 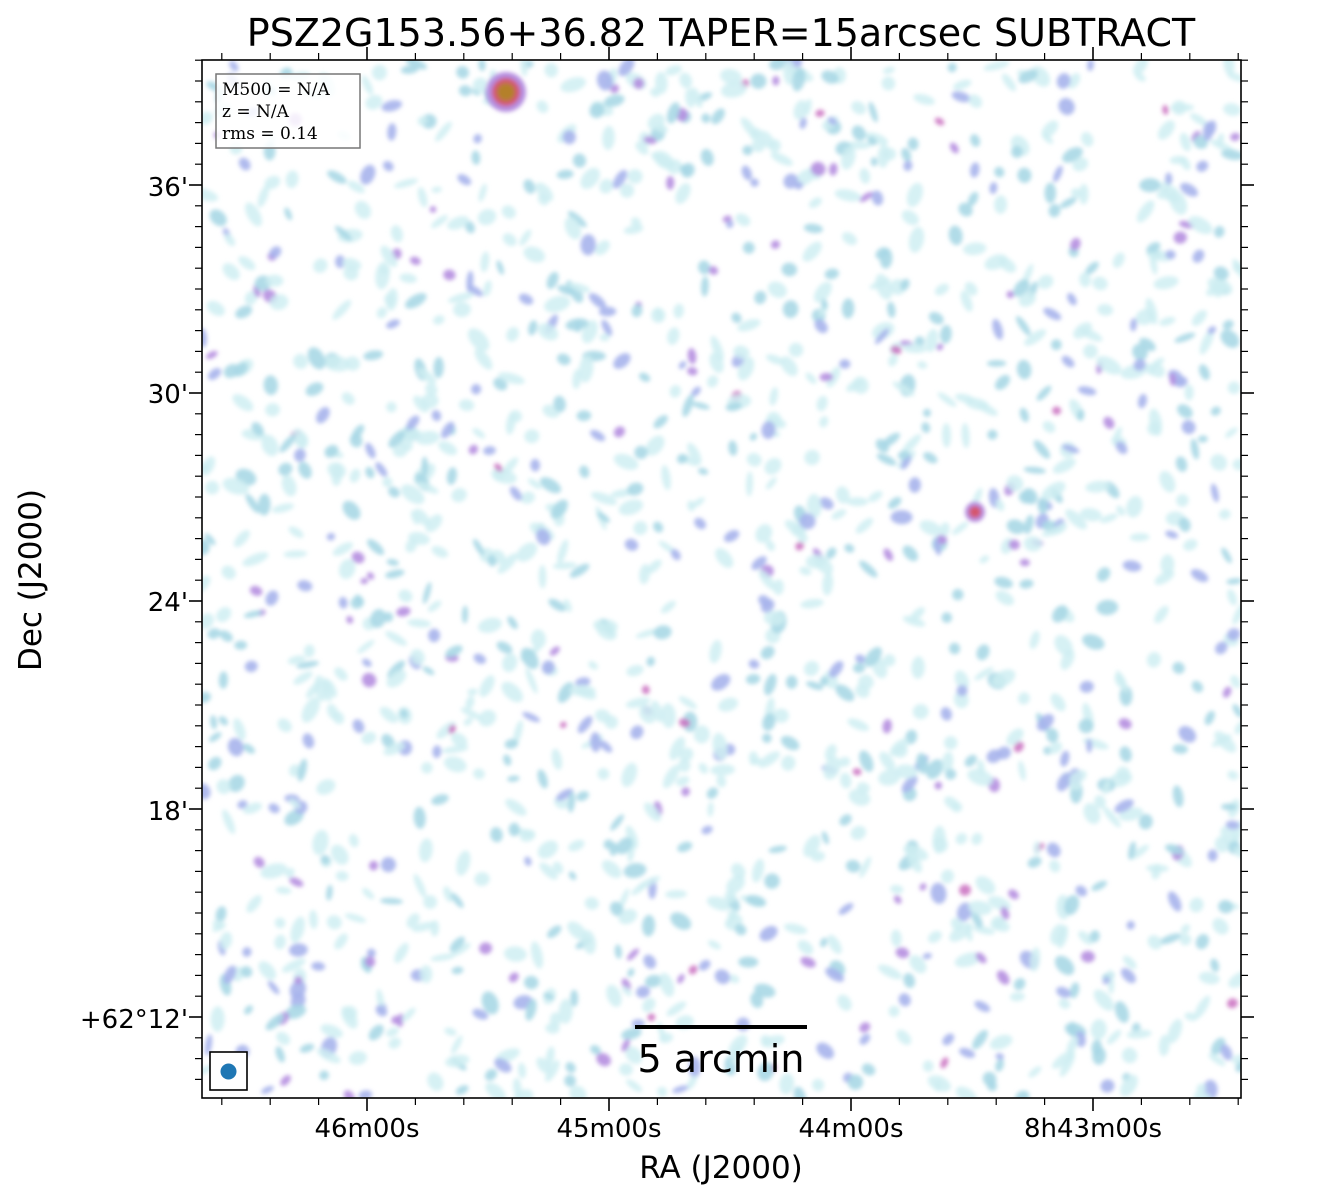 What do you see at coordinates (506, 92) in the screenshot?
I see `source-core` at bounding box center [506, 92].